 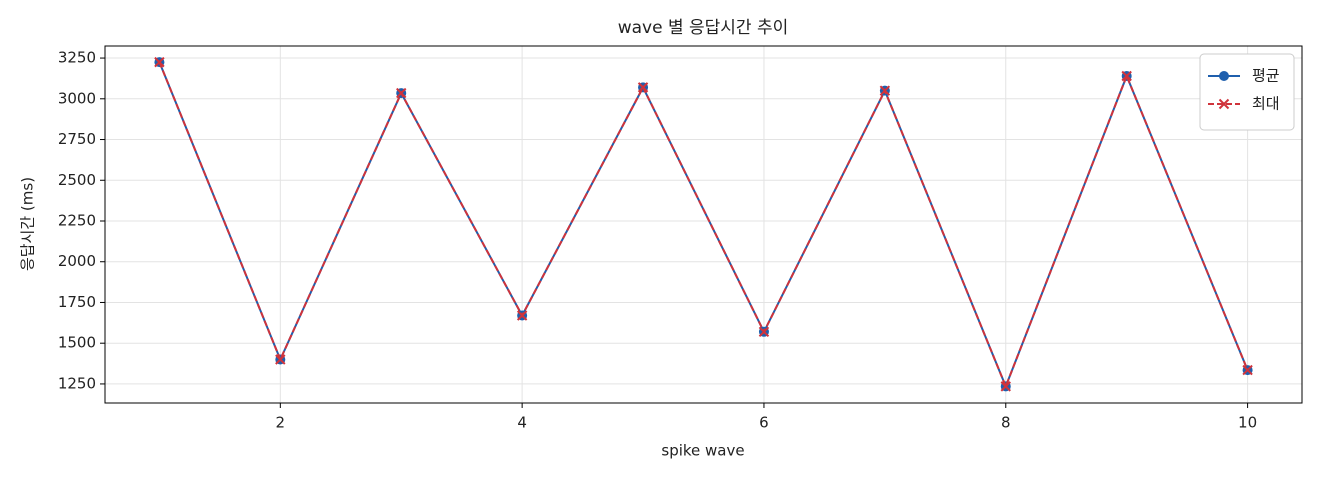 What do you see at coordinates (28, 224) in the screenshot?
I see `y-axis-label: 응답시간 (ms)` at bounding box center [28, 224].